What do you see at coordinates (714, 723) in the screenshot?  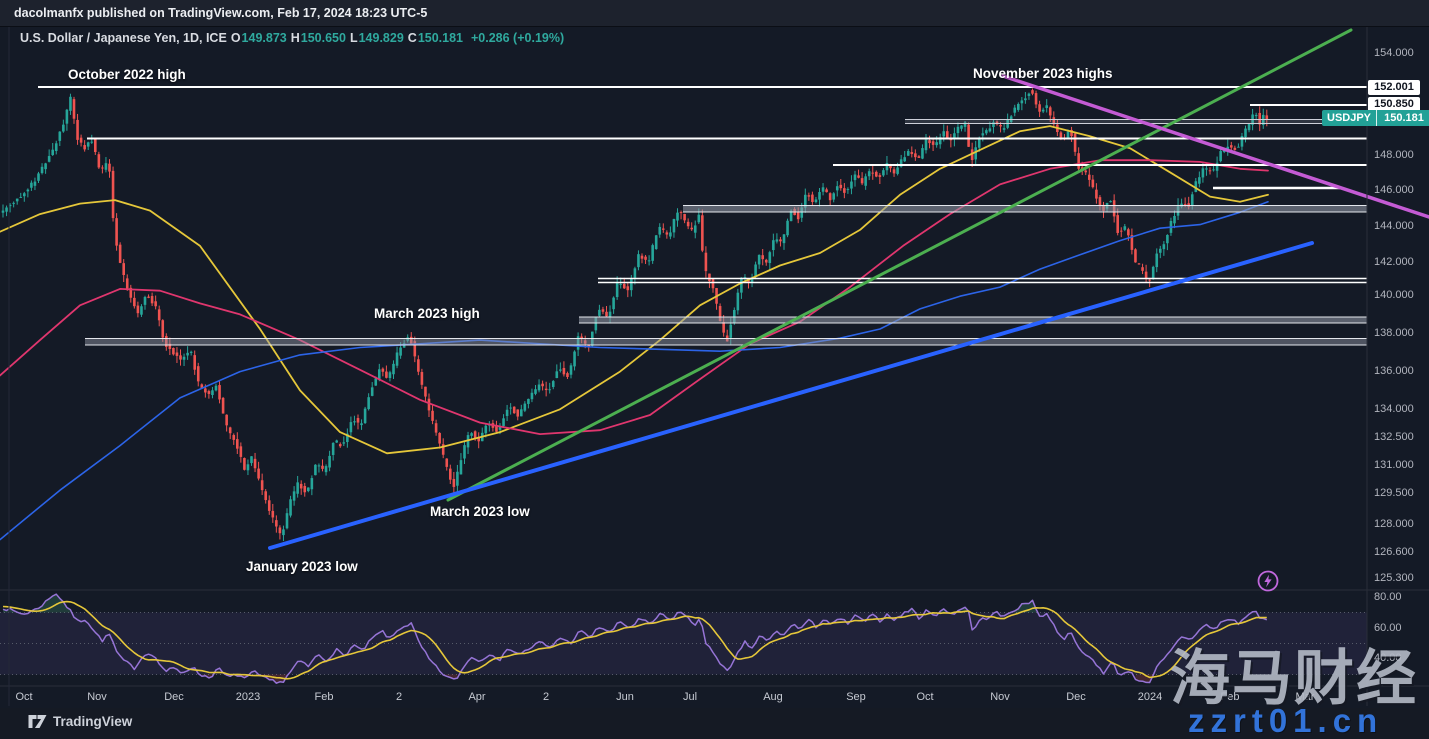 I see `footer-bar` at bounding box center [714, 723].